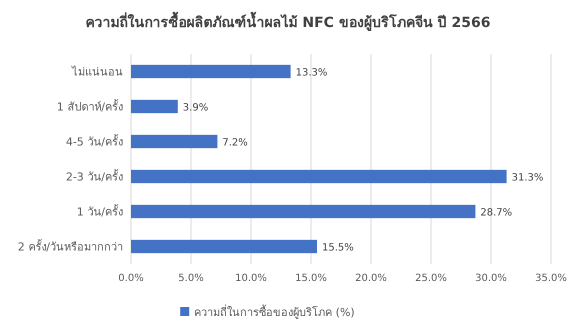 This screenshot has height=336, width=576. What do you see at coordinates (70, 246) in the screenshot?
I see `y-tick-label: 2 ครั้ง/วันหรือมากกว่า` at bounding box center [70, 246].